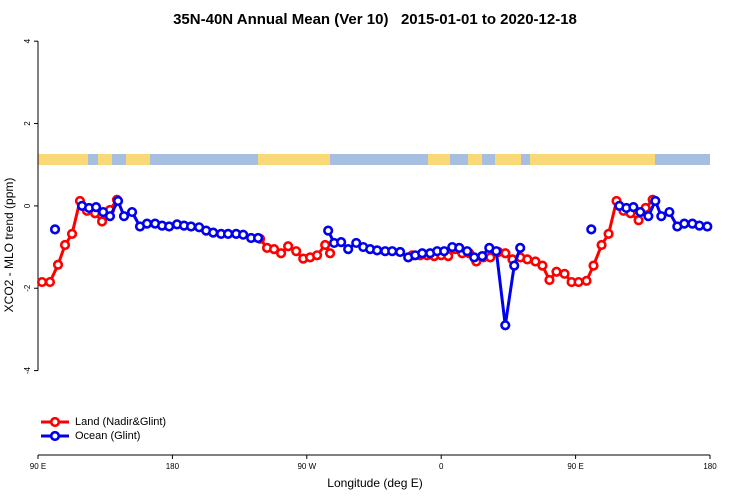 This screenshot has width=750, height=500. I want to click on y-tick-label: -2, so click(27, 288).